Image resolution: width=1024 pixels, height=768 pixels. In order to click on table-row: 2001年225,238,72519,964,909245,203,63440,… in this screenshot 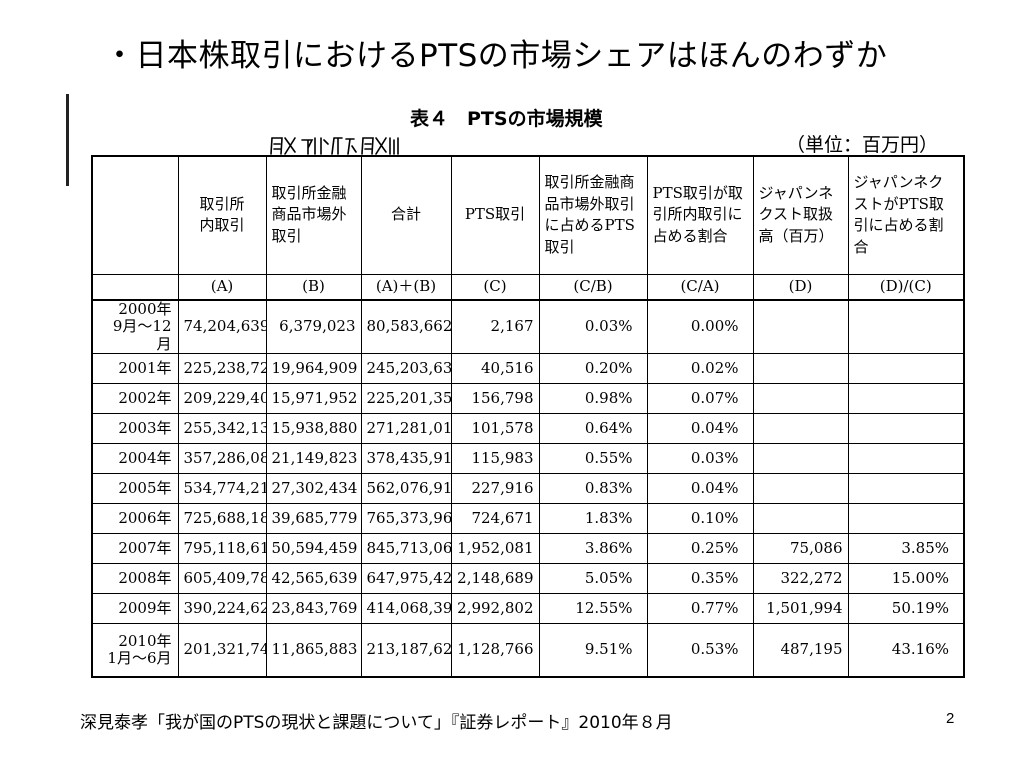, I will do `click(528, 368)`.